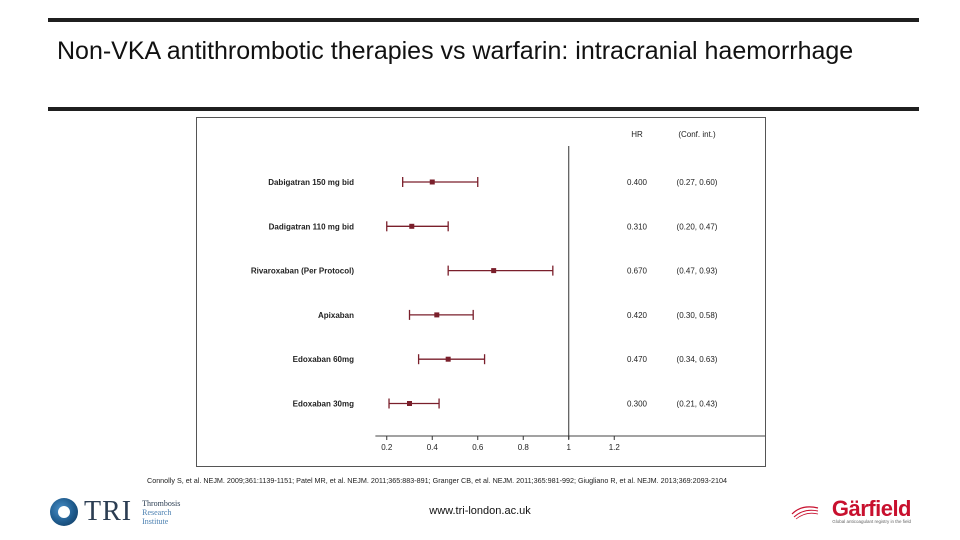 The height and width of the screenshot is (540, 960). I want to click on row-label-1: Dadigatran 110 mg bid, so click(311, 226).